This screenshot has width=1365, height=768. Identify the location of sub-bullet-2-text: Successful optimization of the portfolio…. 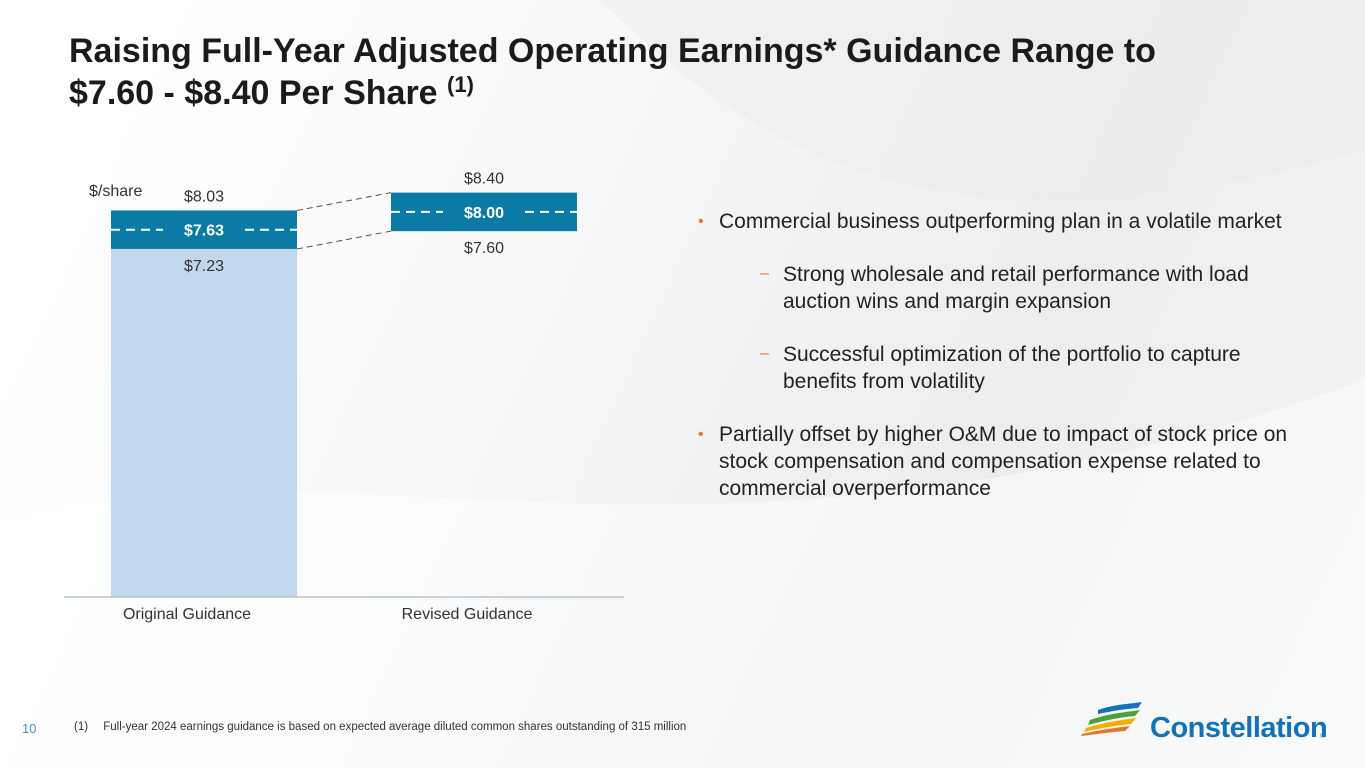
(1012, 368).